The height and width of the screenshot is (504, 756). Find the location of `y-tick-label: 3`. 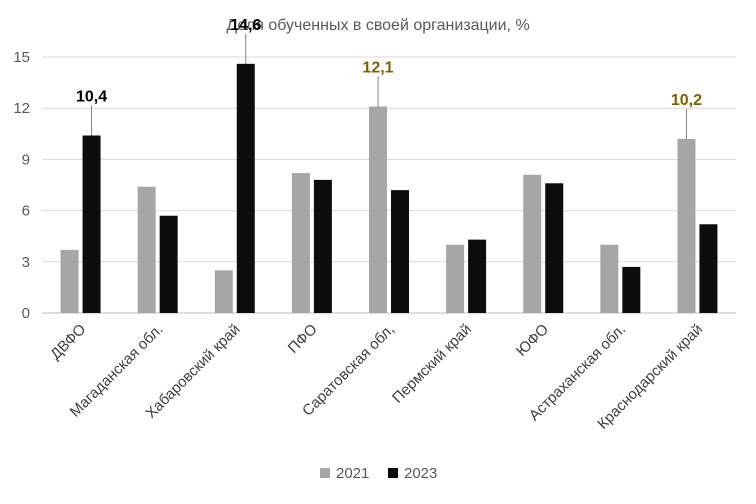

y-tick-label: 3 is located at coordinates (26, 262).